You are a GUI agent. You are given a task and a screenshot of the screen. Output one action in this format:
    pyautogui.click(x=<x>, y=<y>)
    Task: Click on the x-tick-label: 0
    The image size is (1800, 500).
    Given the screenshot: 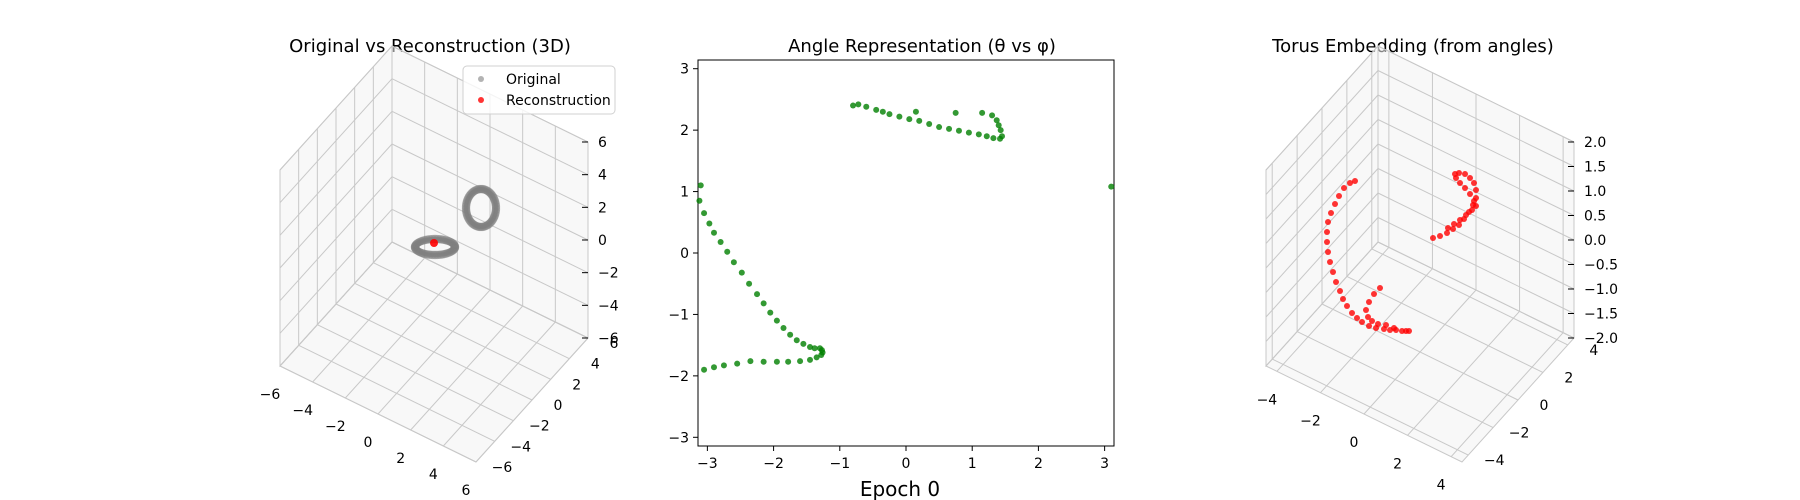 What is the action you would take?
    pyautogui.click(x=368, y=443)
    